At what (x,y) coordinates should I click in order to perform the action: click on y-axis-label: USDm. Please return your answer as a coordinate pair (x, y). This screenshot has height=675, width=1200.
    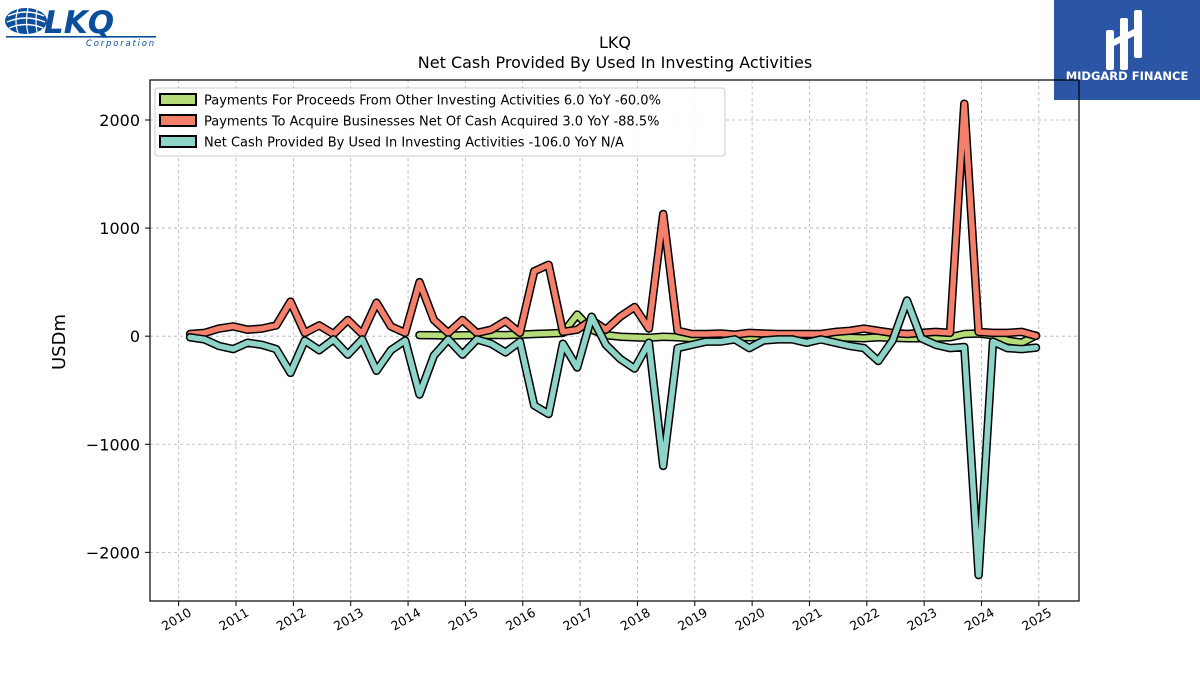
    Looking at the image, I should click on (59, 342).